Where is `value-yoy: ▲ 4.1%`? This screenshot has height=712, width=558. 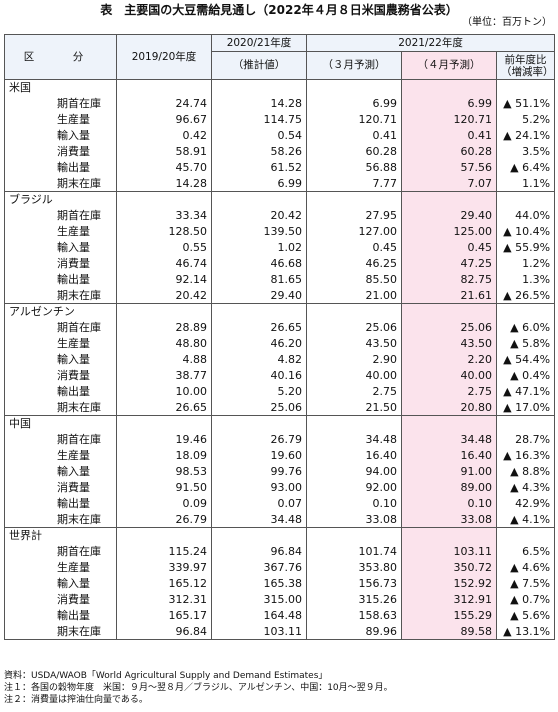
value-yoy: ▲ 4.1% is located at coordinates (525, 519).